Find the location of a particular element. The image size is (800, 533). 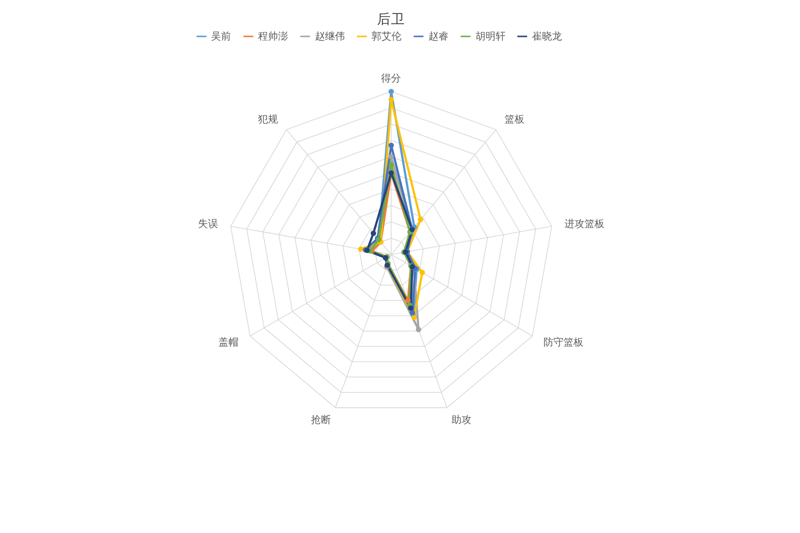

legend-label: 郭艾伦 is located at coordinates (387, 36).